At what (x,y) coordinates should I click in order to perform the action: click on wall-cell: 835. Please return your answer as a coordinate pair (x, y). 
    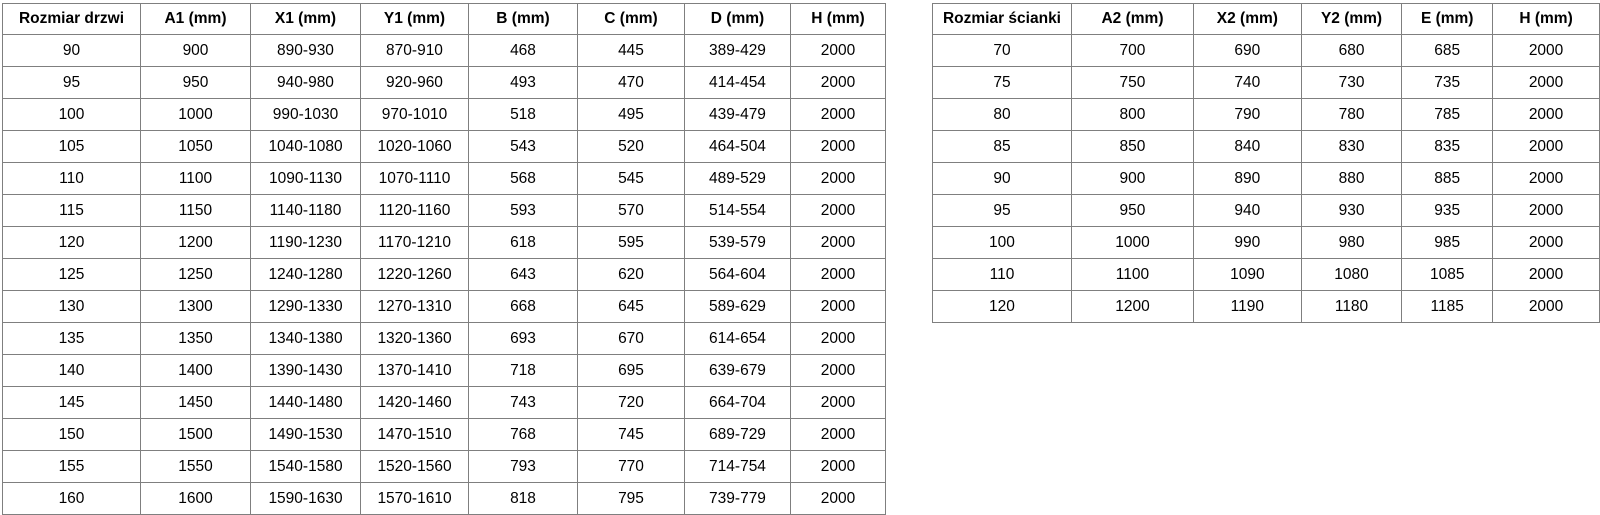
    Looking at the image, I should click on (1447, 146).